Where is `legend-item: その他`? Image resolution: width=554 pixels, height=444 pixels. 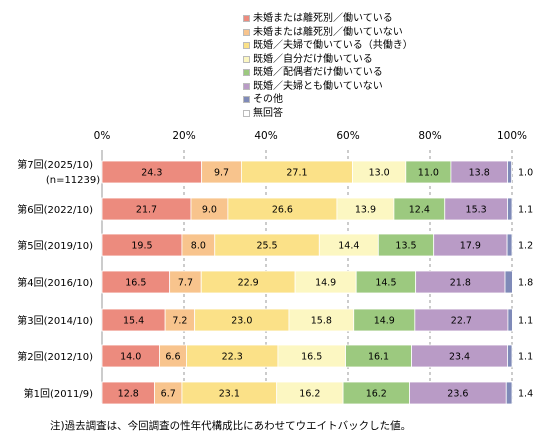
legend-item: その他 is located at coordinates (328, 100).